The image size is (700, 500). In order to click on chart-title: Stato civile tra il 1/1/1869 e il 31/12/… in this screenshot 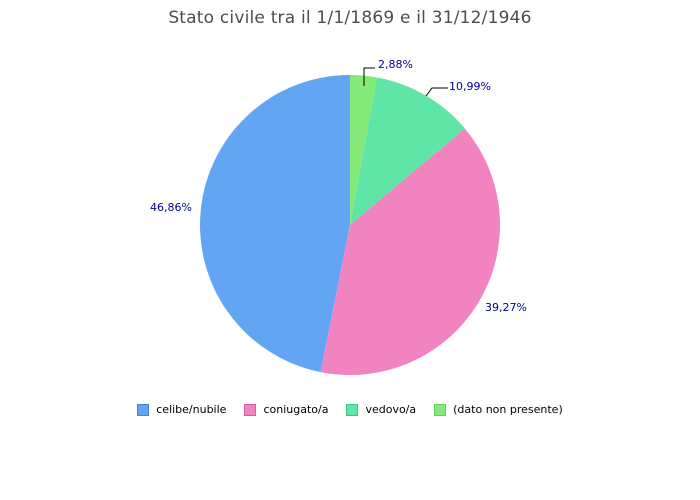, I will do `click(350, 18)`.